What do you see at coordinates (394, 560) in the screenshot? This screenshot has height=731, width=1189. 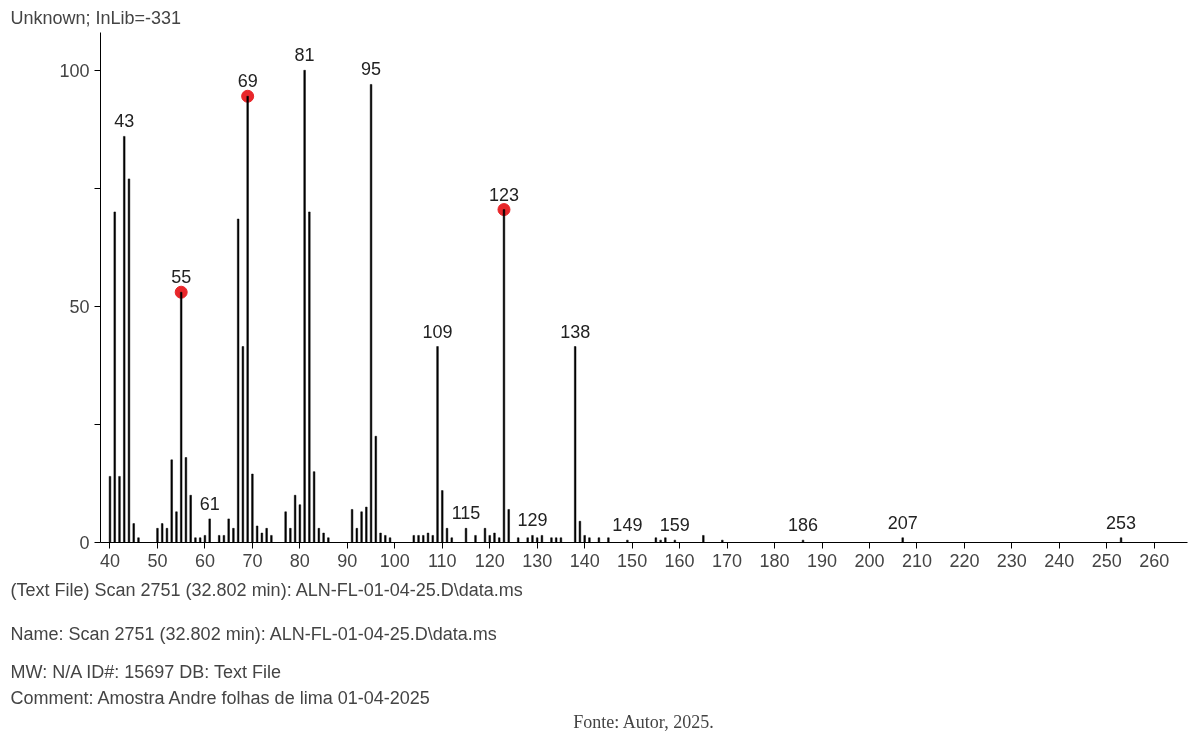 I see `x-tick-label: 100` at bounding box center [394, 560].